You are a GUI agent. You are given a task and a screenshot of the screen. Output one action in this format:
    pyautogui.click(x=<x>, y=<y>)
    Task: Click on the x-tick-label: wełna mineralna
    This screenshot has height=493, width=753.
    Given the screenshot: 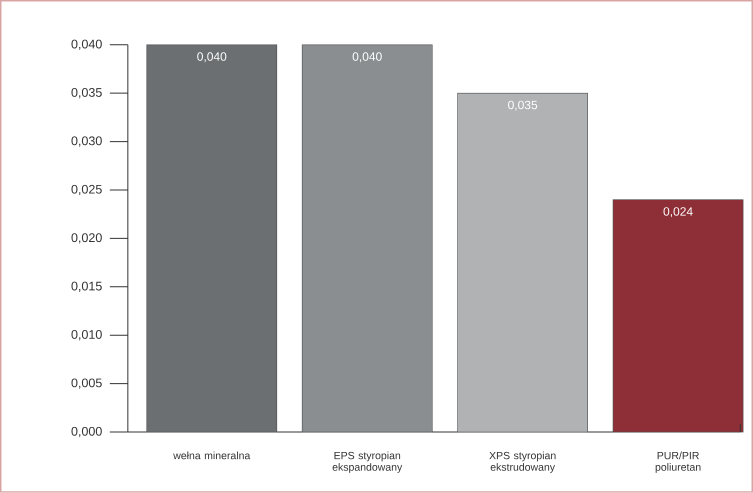 What is the action you would take?
    pyautogui.click(x=211, y=456)
    